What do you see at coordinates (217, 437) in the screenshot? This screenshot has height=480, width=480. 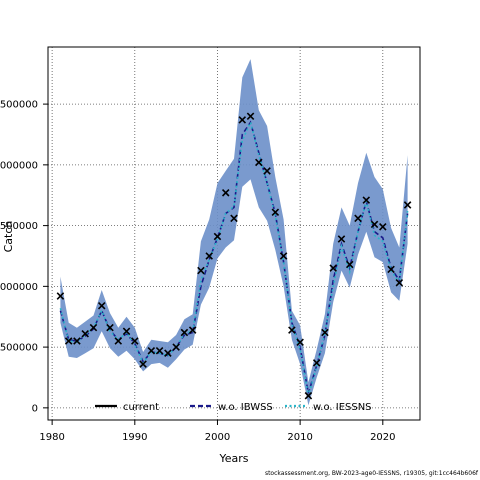 I see `x-tick-label: 2000` at bounding box center [217, 437].